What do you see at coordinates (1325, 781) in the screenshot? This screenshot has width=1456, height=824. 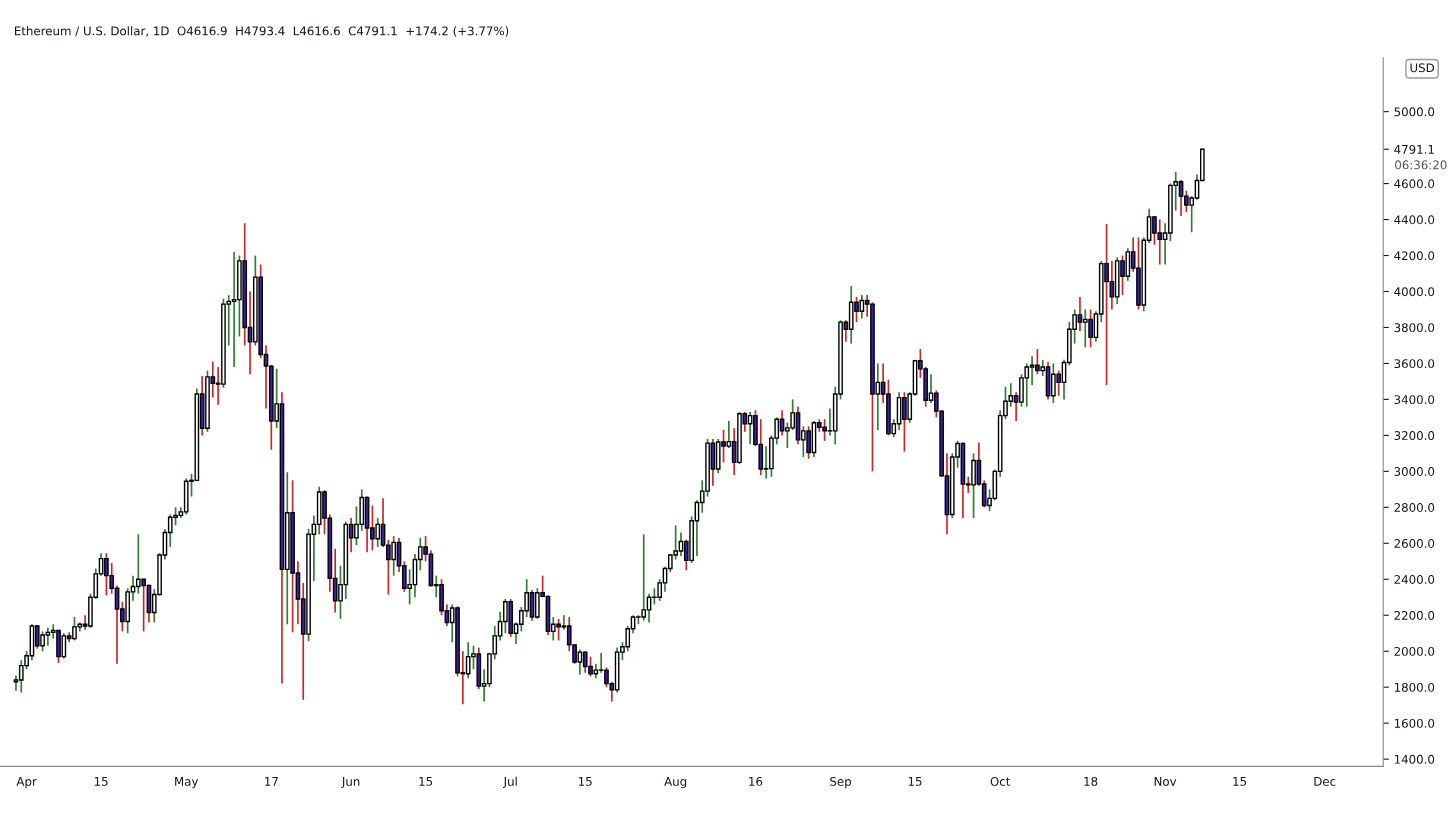 I see `x-tick-label: Dec` at bounding box center [1325, 781].